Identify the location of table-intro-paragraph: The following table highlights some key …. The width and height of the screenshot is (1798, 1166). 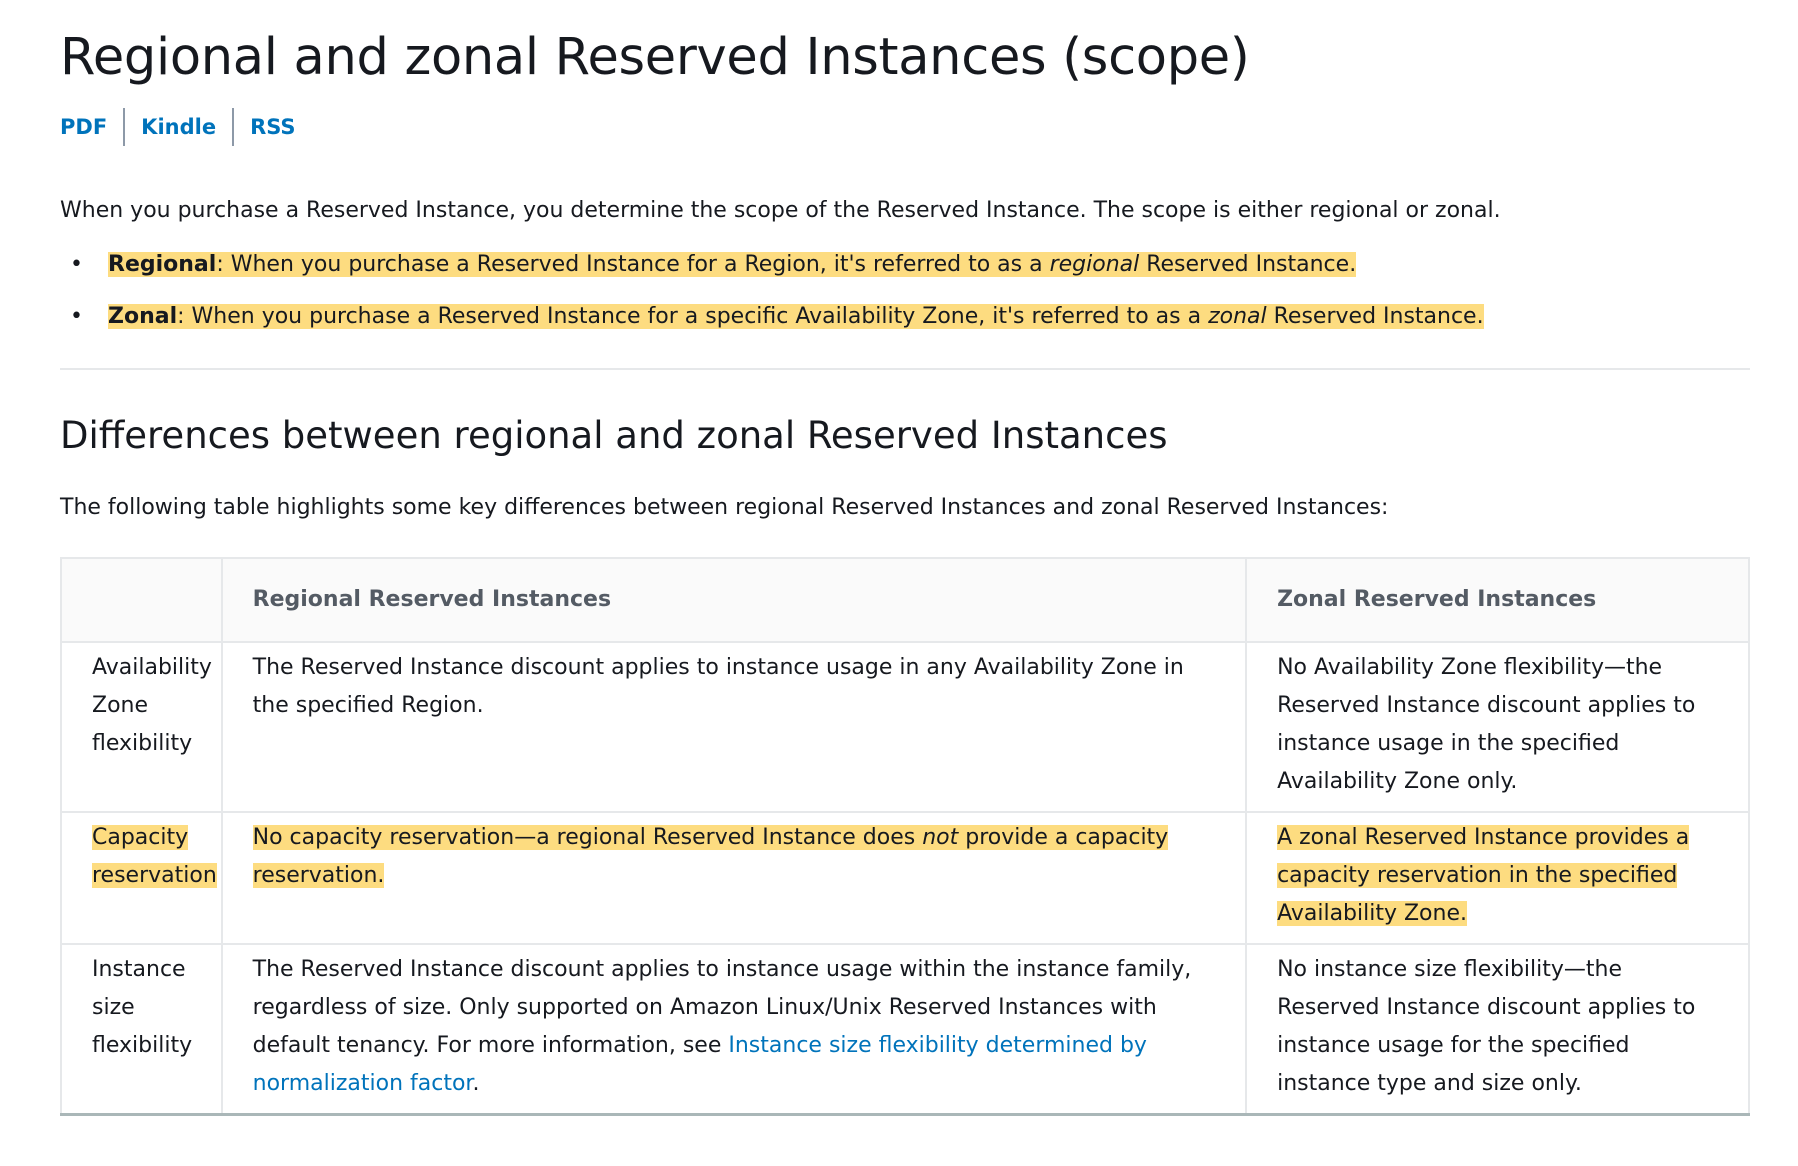
(724, 507).